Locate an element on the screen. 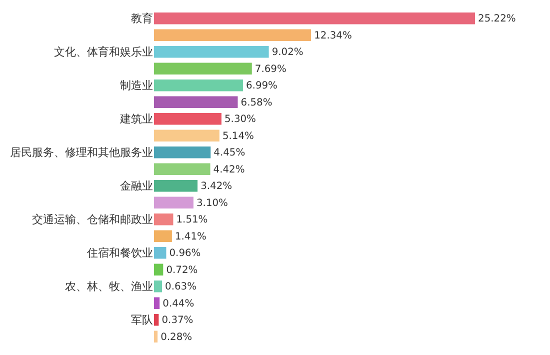 The image size is (550, 355). data-label: 3.10% is located at coordinates (212, 203).